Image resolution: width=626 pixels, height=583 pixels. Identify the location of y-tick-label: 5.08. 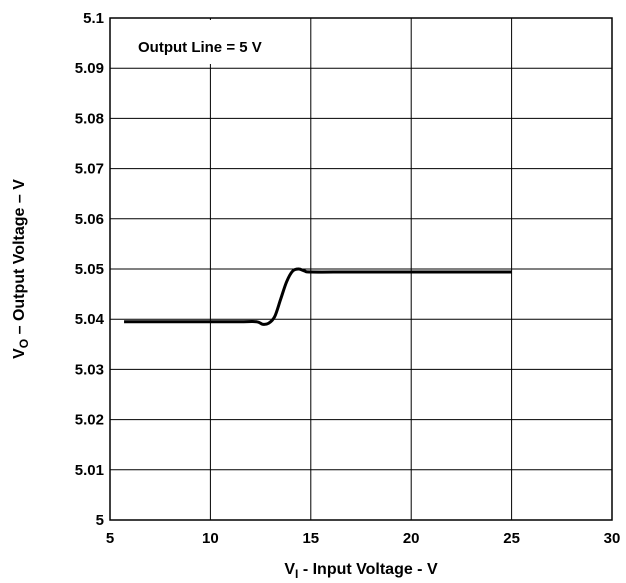
(89, 118).